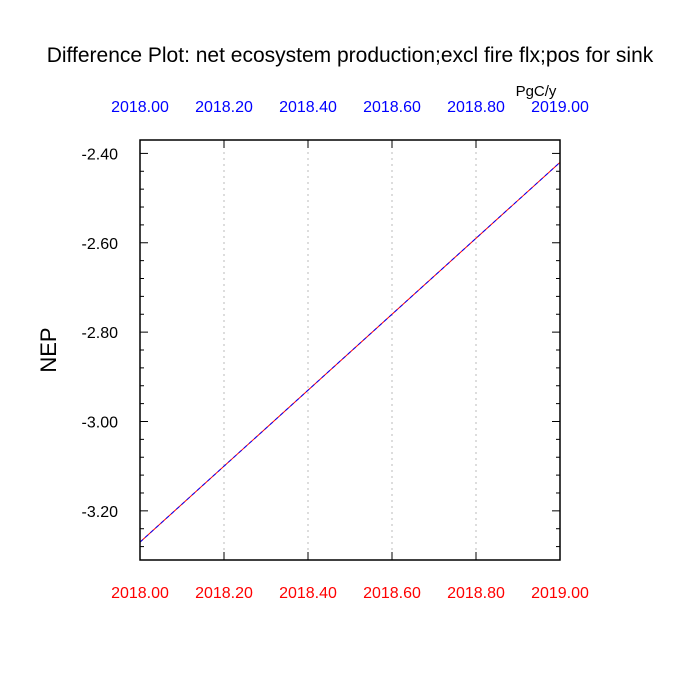  I want to click on y-tick-label: -2.60, so click(100, 244).